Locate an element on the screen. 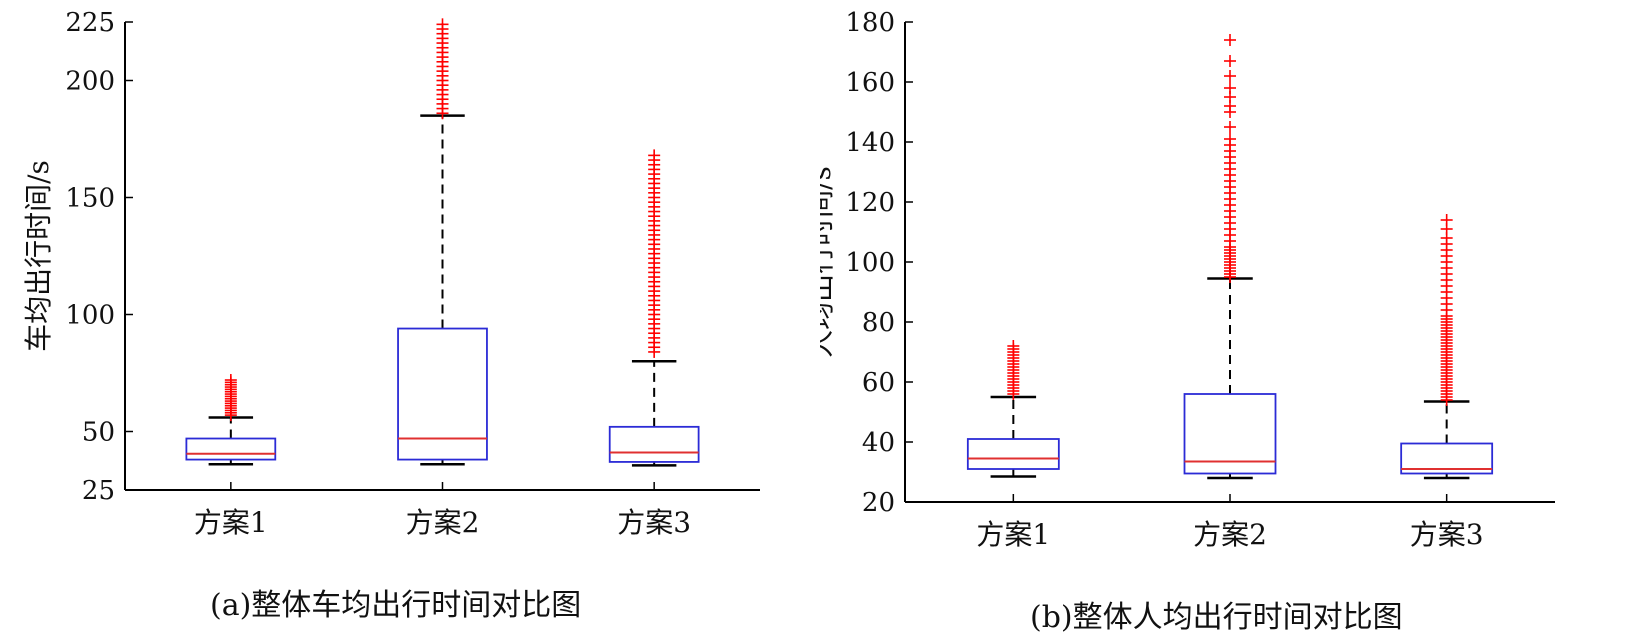 This screenshot has height=636, width=1641. y-tick-label: 150 is located at coordinates (90, 199).